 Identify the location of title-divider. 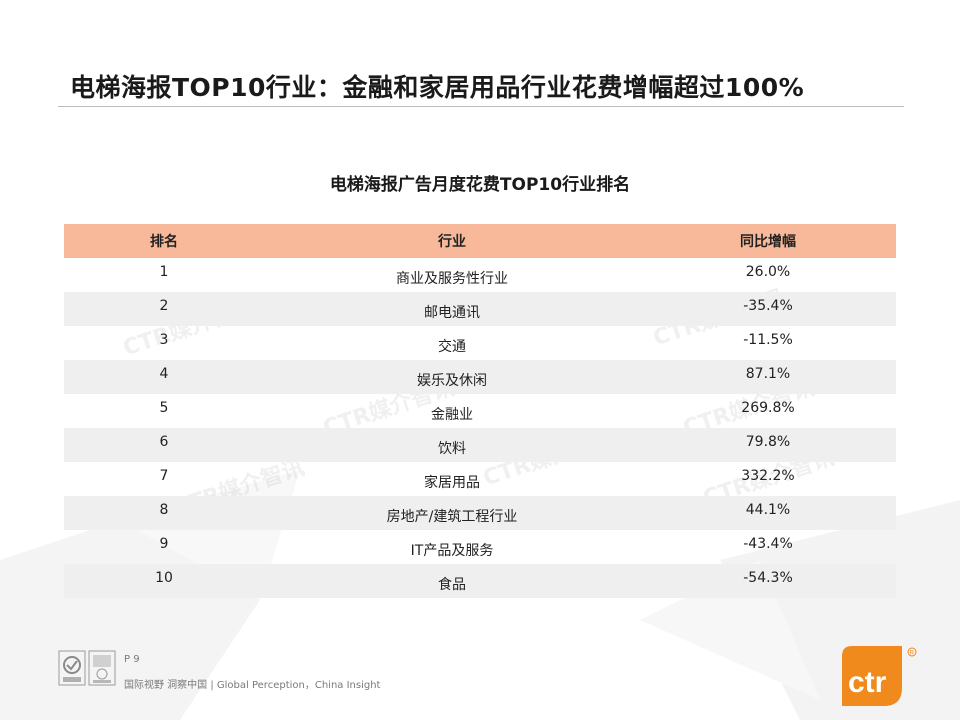
(481, 106).